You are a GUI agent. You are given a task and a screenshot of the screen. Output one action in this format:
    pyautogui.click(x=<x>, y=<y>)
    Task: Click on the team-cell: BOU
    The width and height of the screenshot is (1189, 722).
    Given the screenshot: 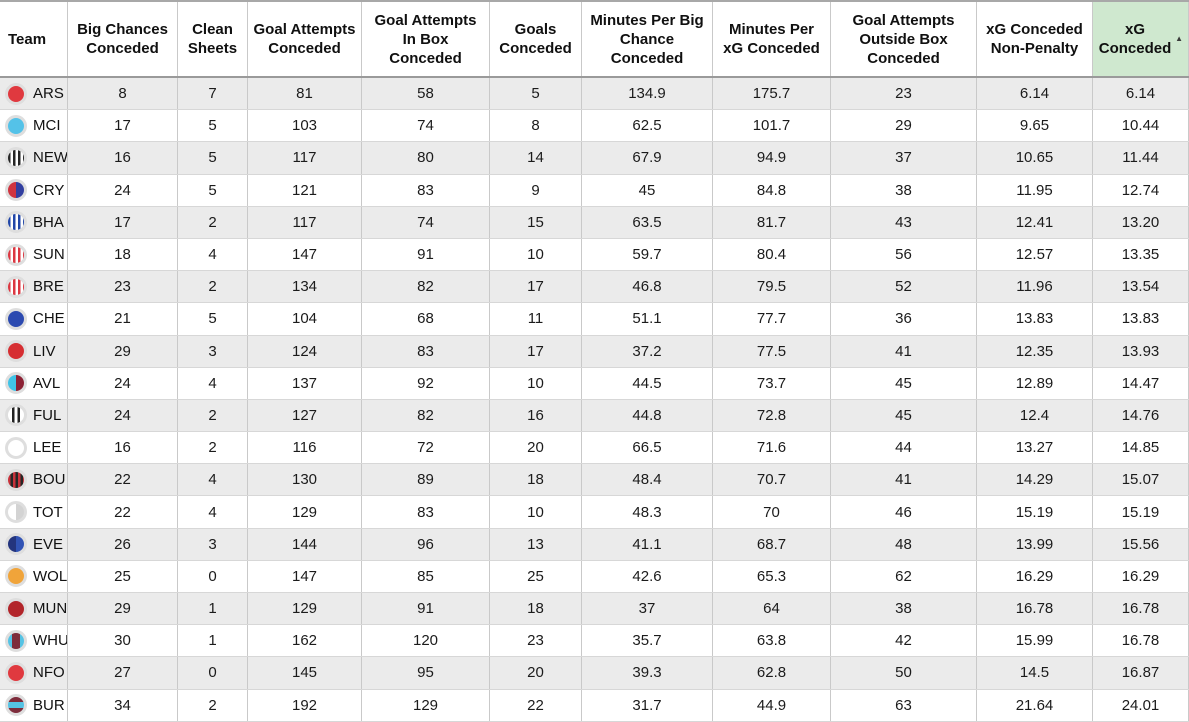 What is the action you would take?
    pyautogui.click(x=34, y=480)
    